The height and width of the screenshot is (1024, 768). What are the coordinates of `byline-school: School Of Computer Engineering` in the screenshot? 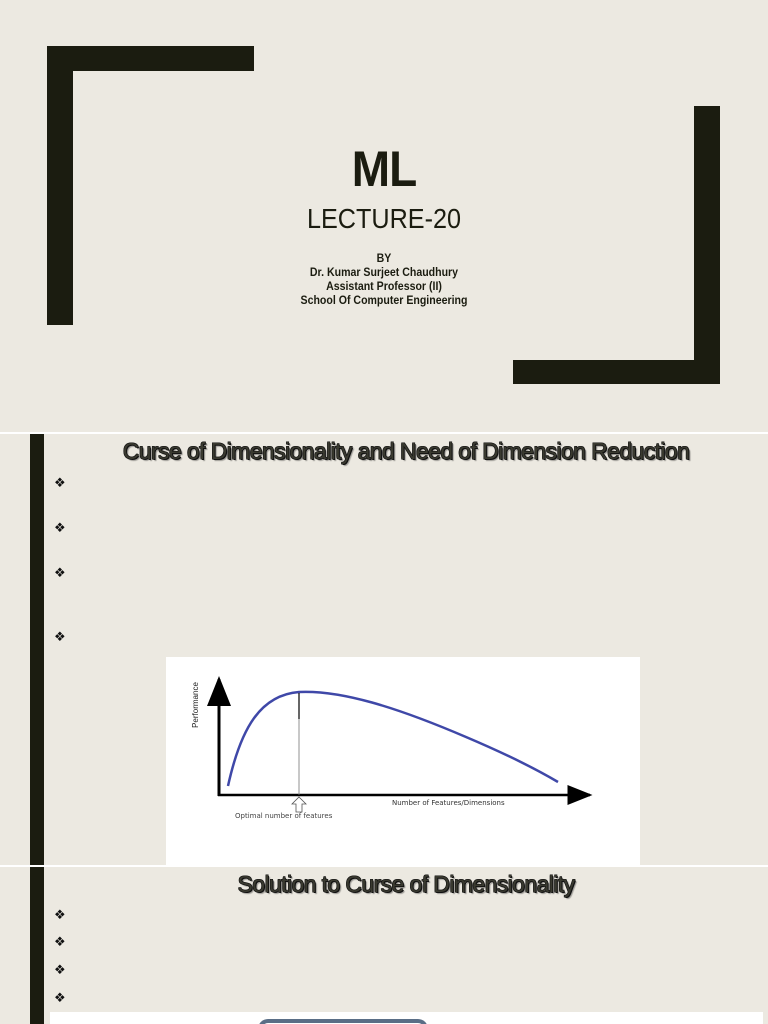 It's located at (384, 301).